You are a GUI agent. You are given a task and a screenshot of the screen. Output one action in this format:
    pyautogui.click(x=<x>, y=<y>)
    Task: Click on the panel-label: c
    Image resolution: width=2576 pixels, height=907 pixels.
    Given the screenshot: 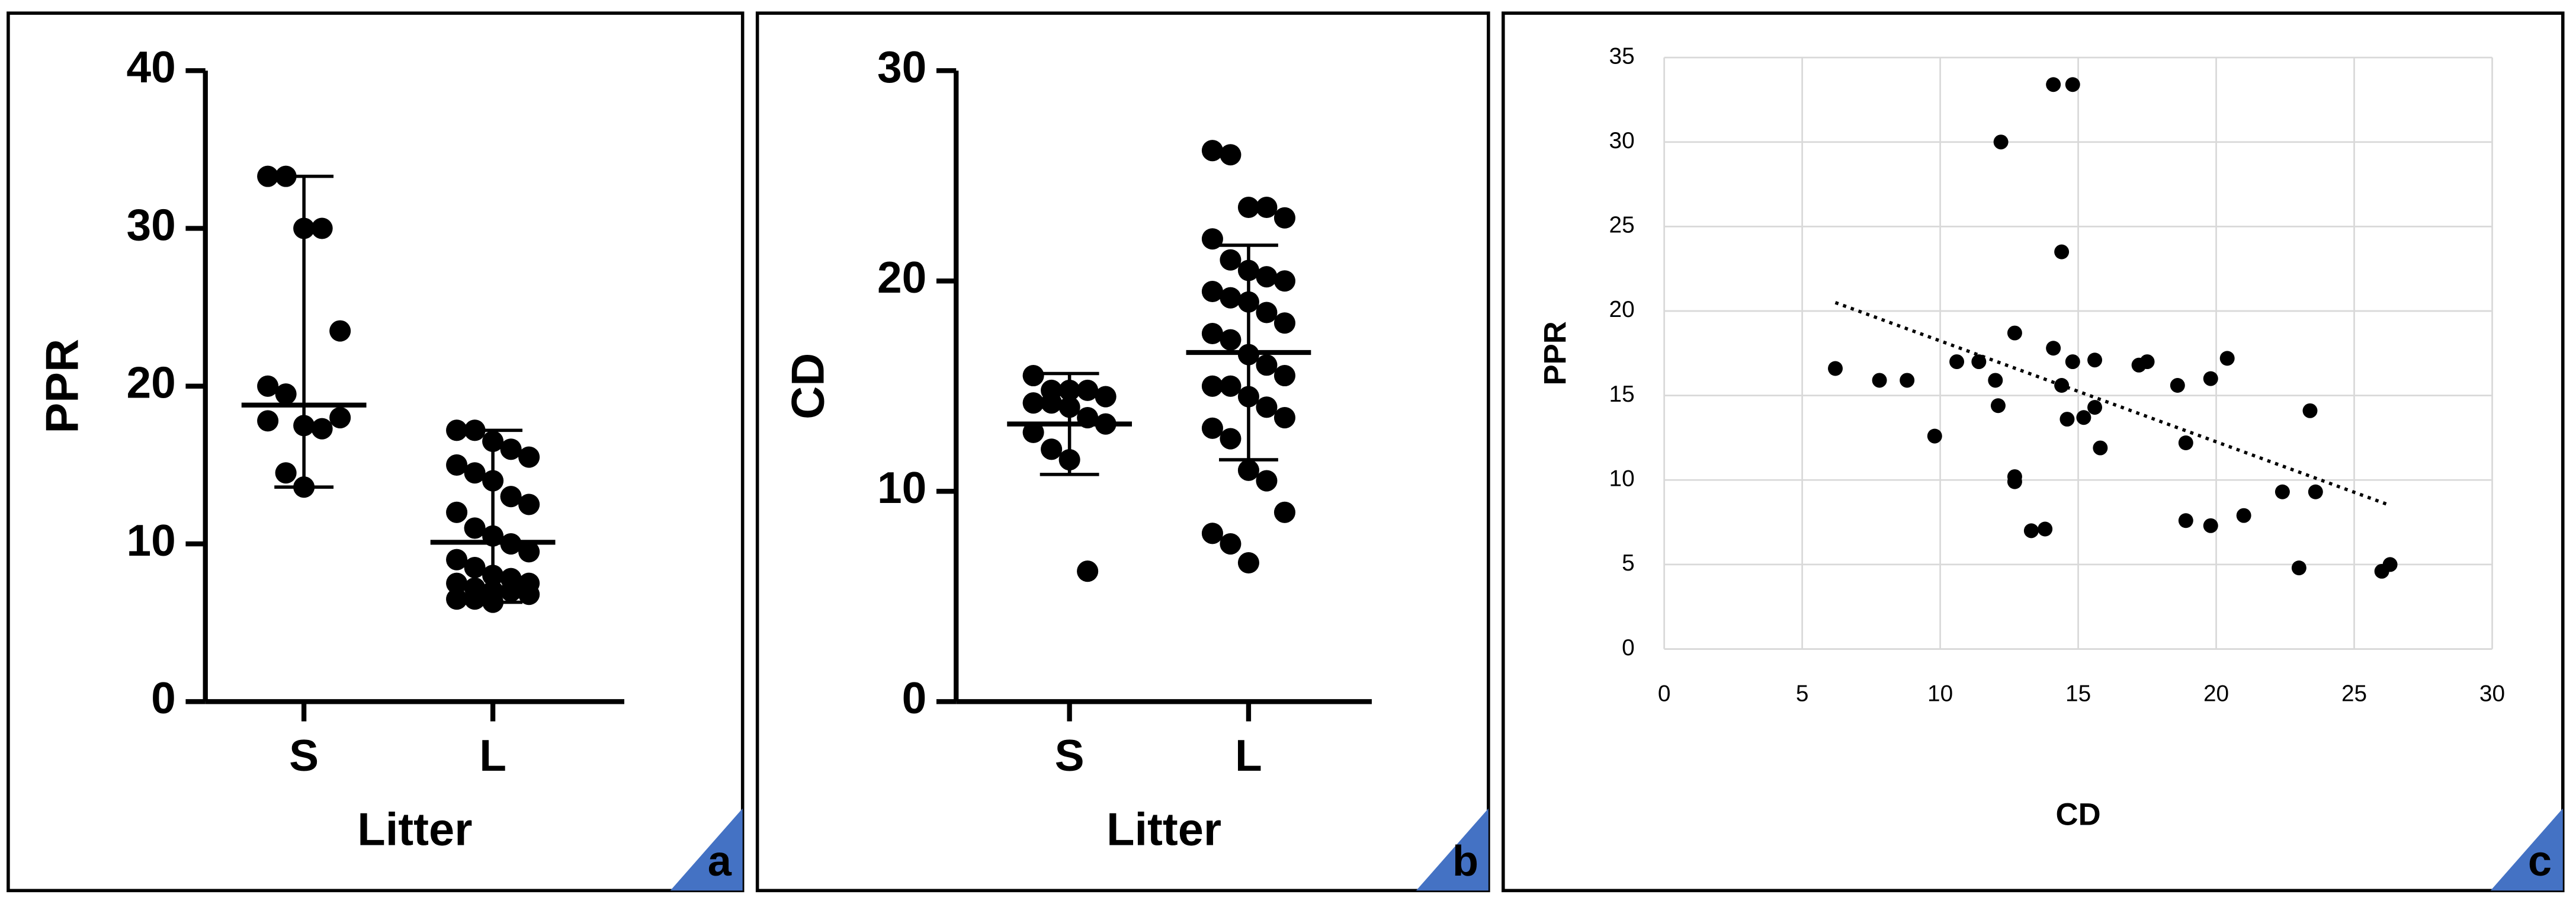 What is the action you would take?
    pyautogui.click(x=2540, y=861)
    